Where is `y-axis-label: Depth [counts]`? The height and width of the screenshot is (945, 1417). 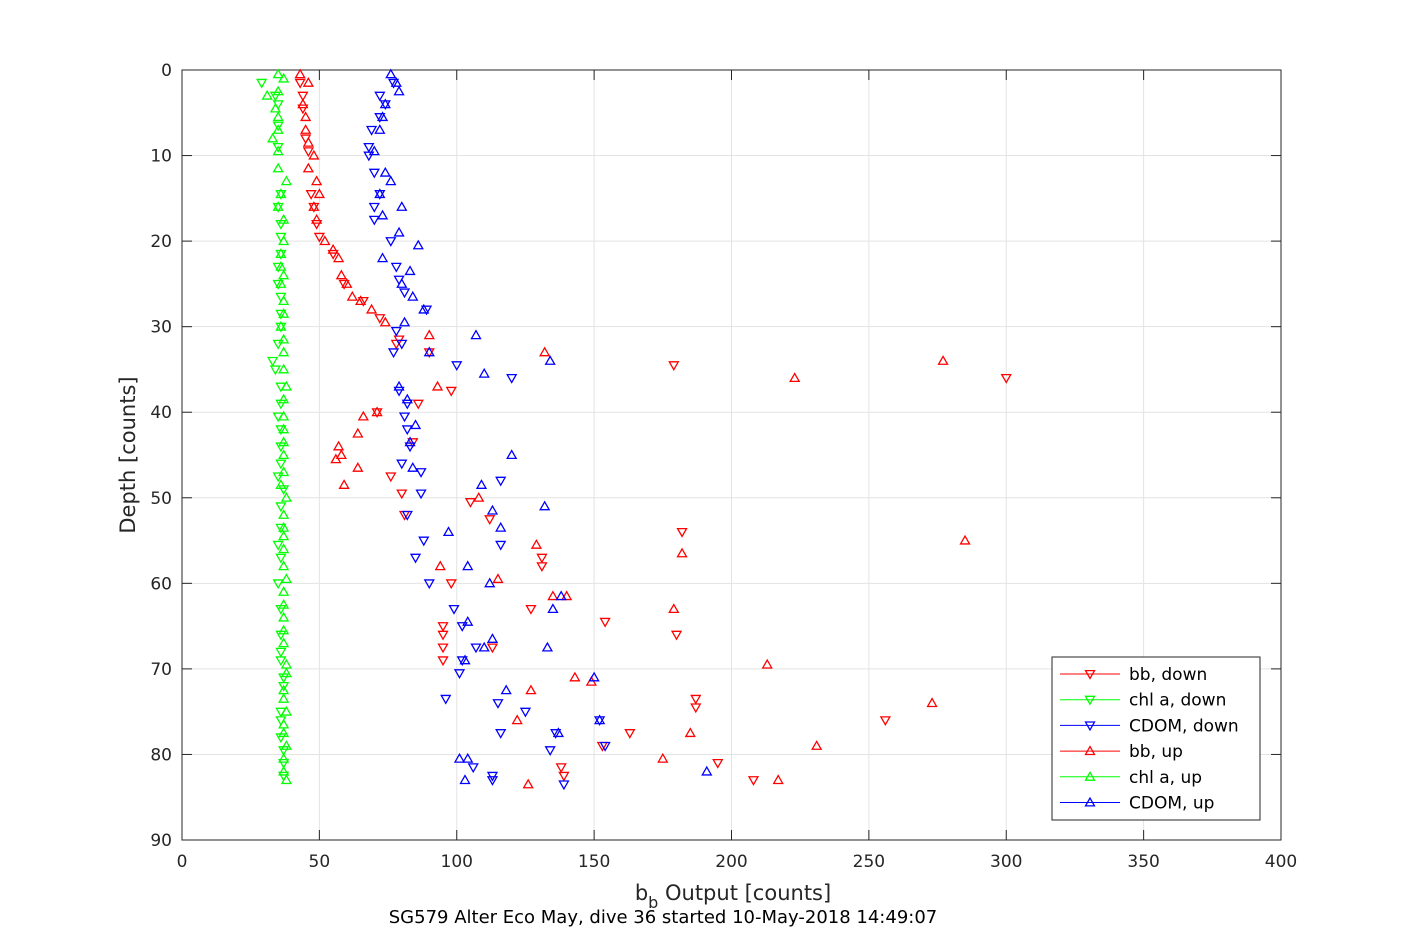
y-axis-label: Depth [counts] is located at coordinates (128, 454).